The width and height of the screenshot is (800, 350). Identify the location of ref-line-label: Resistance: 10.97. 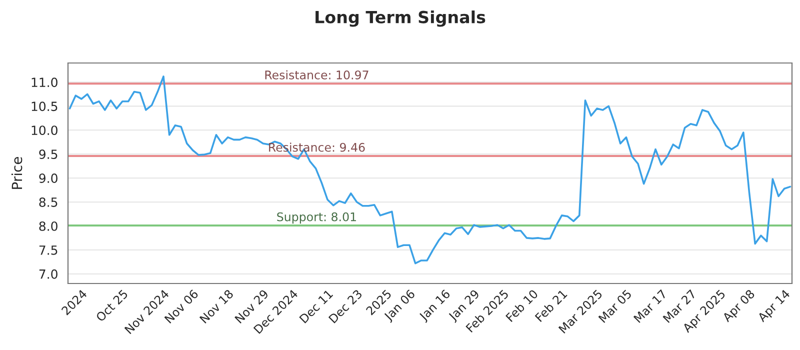
(316, 75).